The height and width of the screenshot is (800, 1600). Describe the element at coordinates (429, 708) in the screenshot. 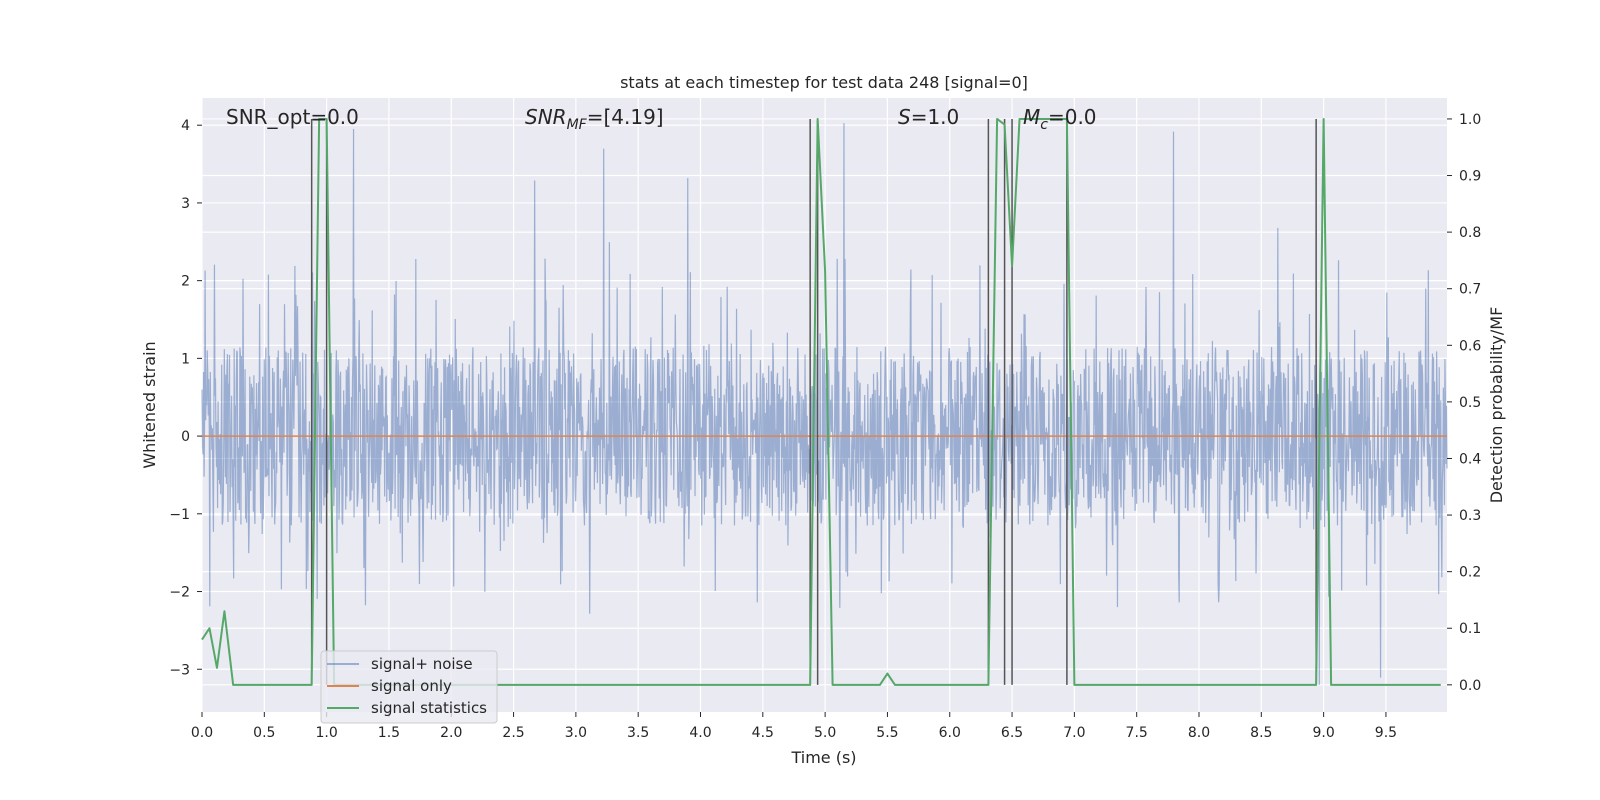

I see `legend-label-statistics: signal statistics` at that location.